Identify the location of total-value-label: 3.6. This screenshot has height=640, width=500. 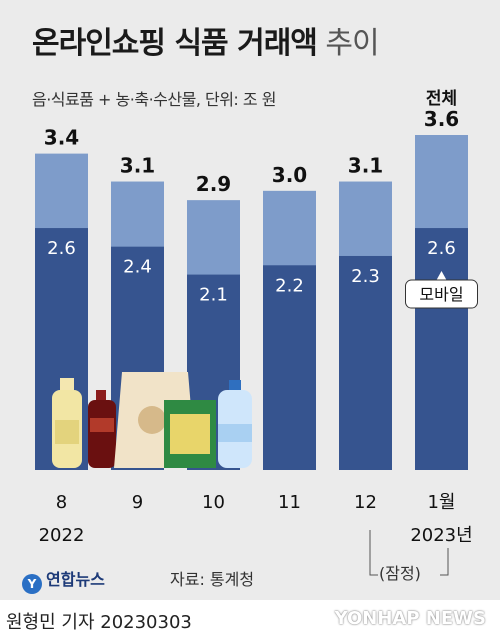
(441, 119).